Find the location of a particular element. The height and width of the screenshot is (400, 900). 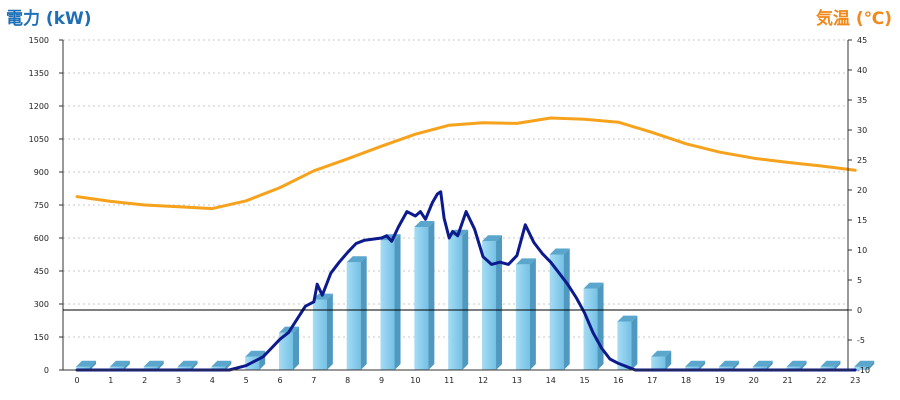

right-tick-label: -5 is located at coordinates (861, 340).